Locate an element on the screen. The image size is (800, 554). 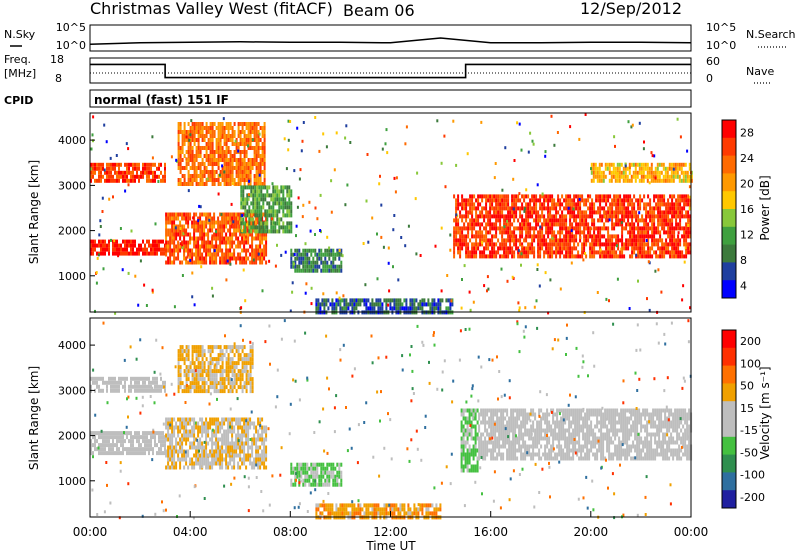
freq-series-line is located at coordinates (390, 71).